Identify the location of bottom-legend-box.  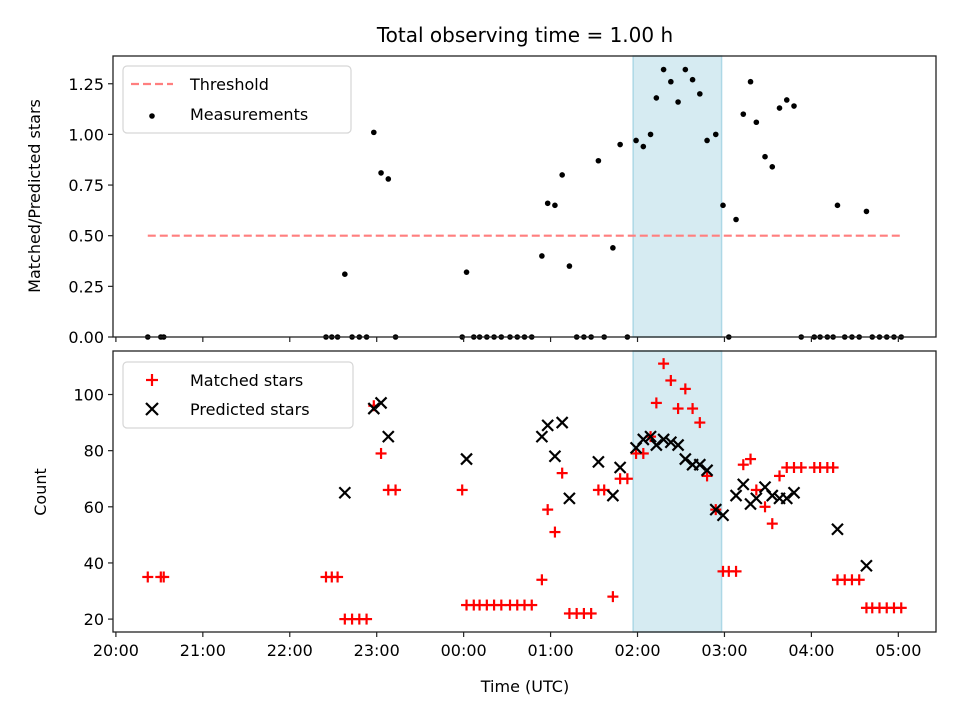
(238, 395).